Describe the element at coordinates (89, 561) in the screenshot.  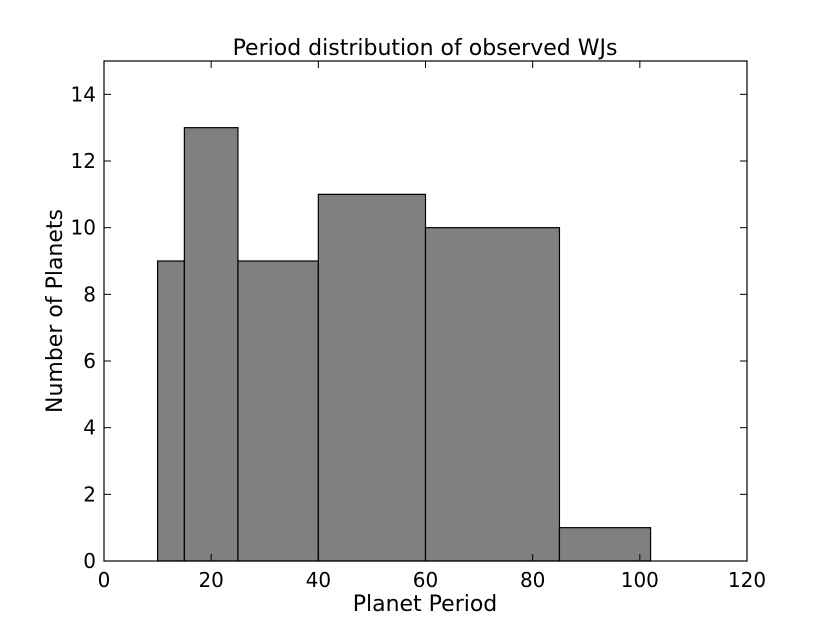
I see `y-tick-label-0: 0` at that location.